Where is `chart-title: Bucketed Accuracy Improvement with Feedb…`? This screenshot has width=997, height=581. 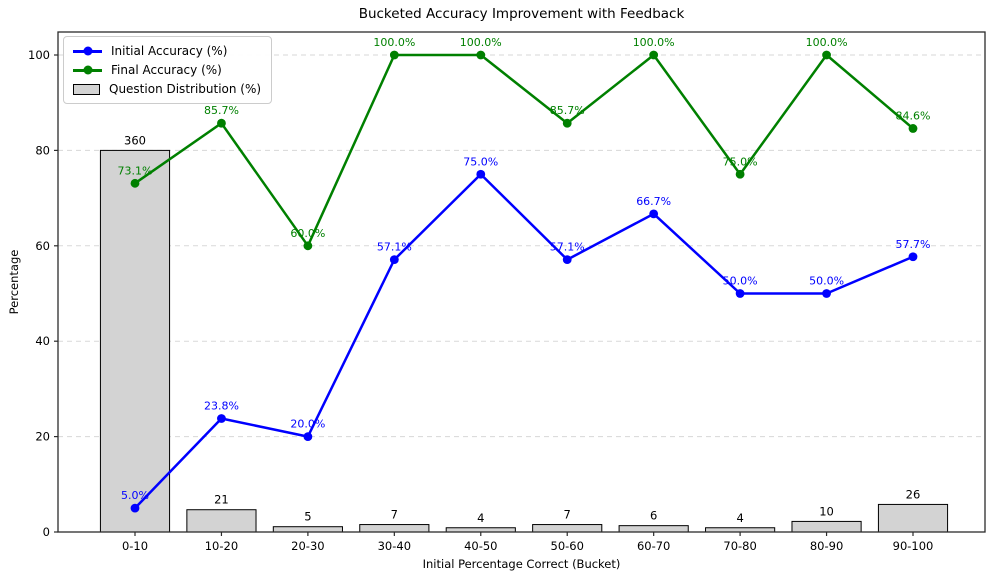
chart-title: Bucketed Accuracy Improvement with Feedb… is located at coordinates (521, 14).